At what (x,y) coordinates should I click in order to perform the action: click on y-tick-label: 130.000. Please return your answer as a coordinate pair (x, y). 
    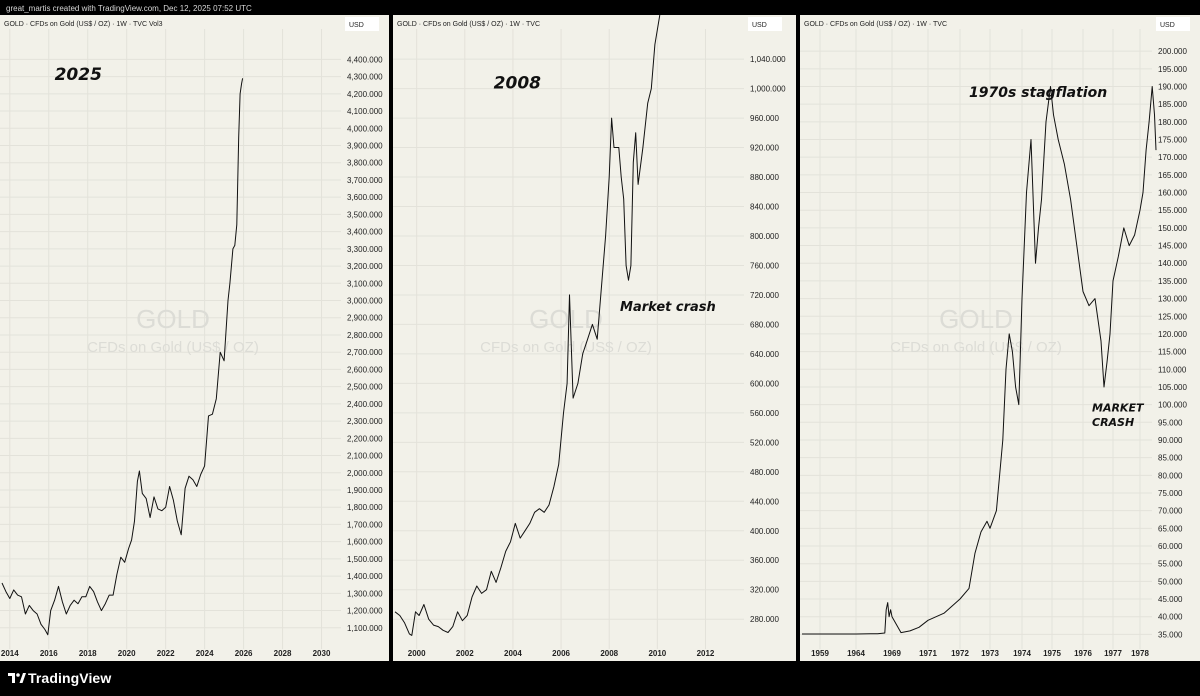
    Looking at the image, I should click on (1172, 299).